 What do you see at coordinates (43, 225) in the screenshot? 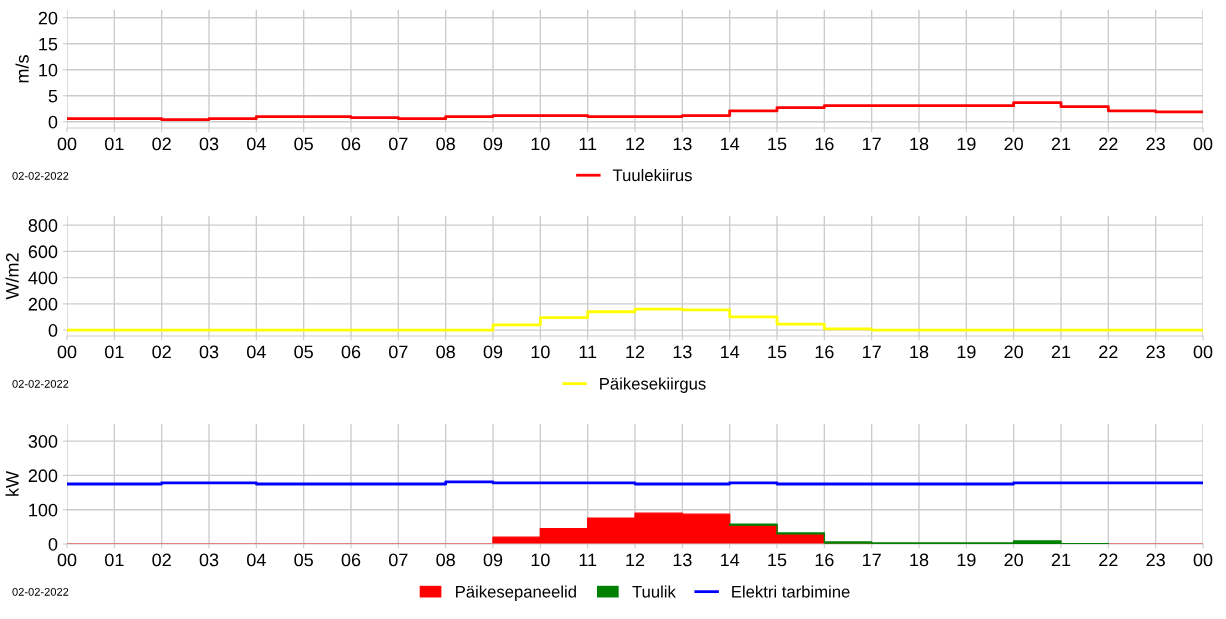
I see `y-tick-label: 800` at bounding box center [43, 225].